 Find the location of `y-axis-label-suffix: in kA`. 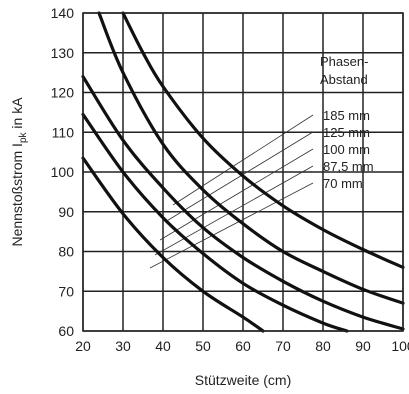

y-axis-label-suffix: in kA is located at coordinates (17, 115).